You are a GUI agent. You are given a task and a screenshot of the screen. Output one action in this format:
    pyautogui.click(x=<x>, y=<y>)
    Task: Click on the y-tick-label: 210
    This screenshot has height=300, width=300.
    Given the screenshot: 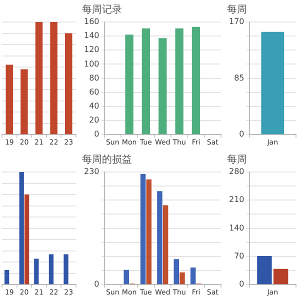 What is the action you would take?
    pyautogui.click(x=236, y=199)
    